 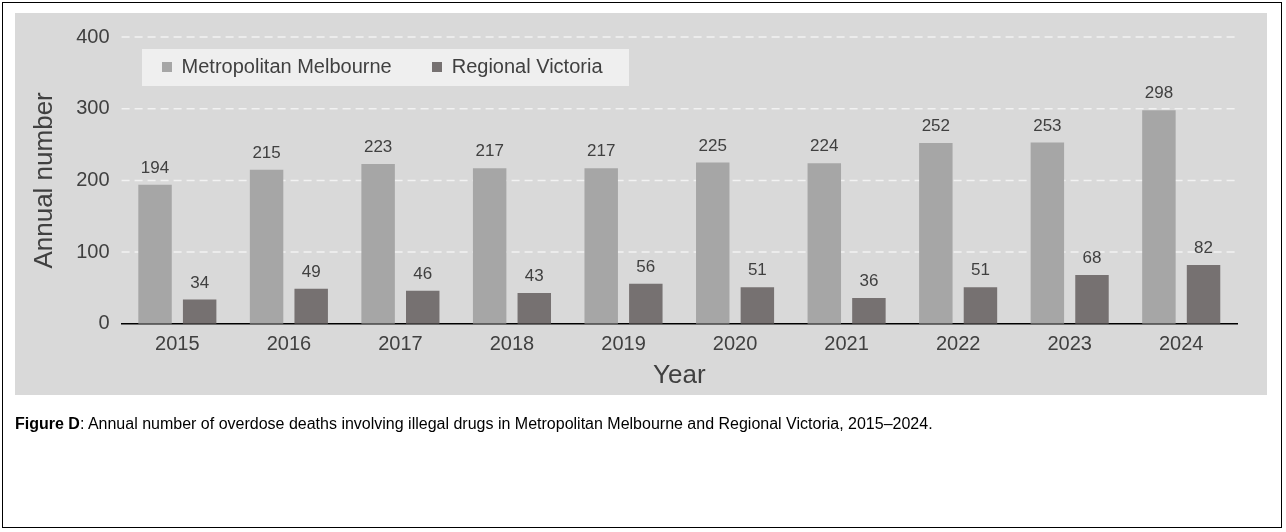 I want to click on data-label: 223, so click(x=378, y=147).